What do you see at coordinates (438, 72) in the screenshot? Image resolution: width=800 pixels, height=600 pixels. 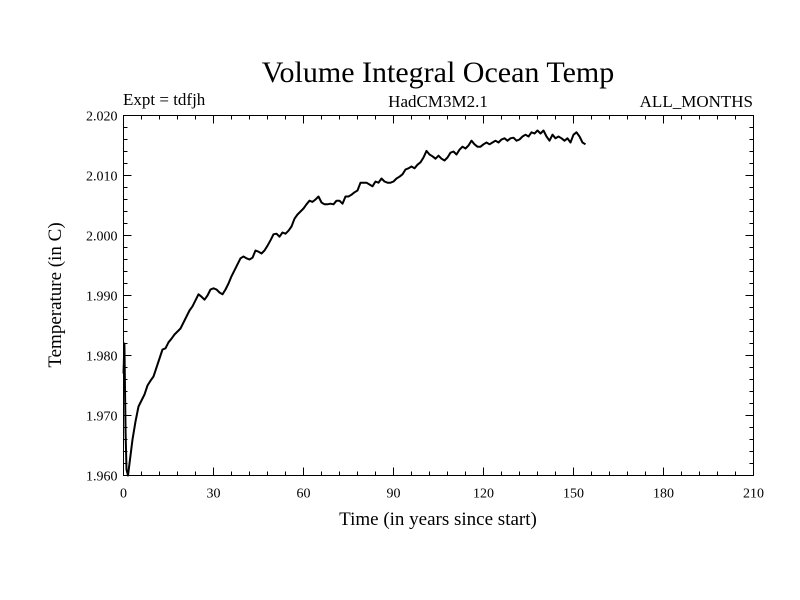 I see `chart-title: Volume Integral Ocean Temp` at bounding box center [438, 72].